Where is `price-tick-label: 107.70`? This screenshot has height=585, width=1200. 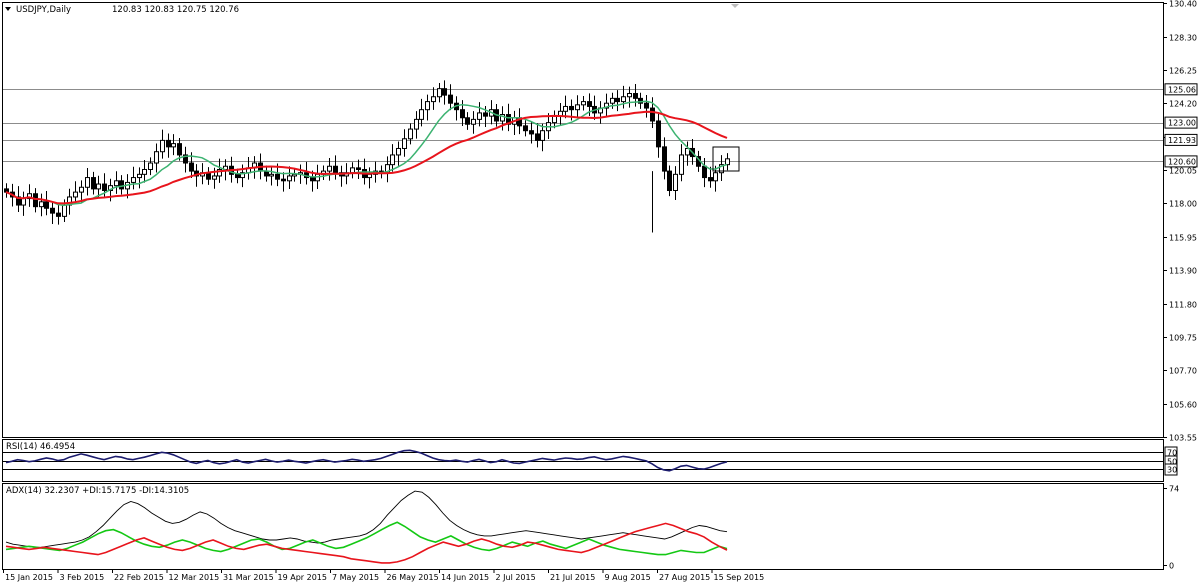 price-tick-label: 107.70 is located at coordinates (1183, 371).